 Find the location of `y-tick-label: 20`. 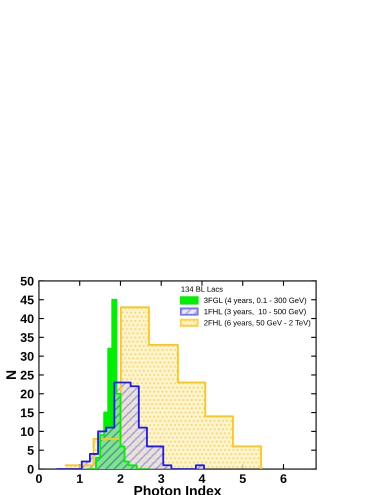

y-tick-label: 20 is located at coordinates (27, 394).